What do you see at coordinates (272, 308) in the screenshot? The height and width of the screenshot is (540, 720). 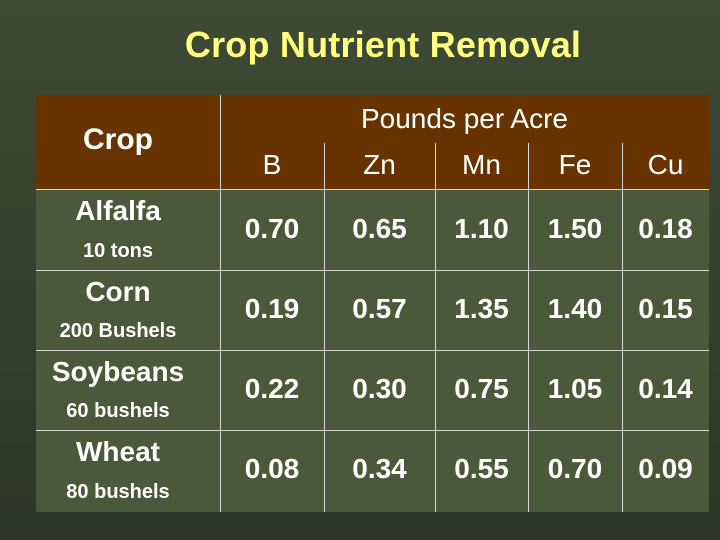 I see `value-corn-b: 0.19` at bounding box center [272, 308].